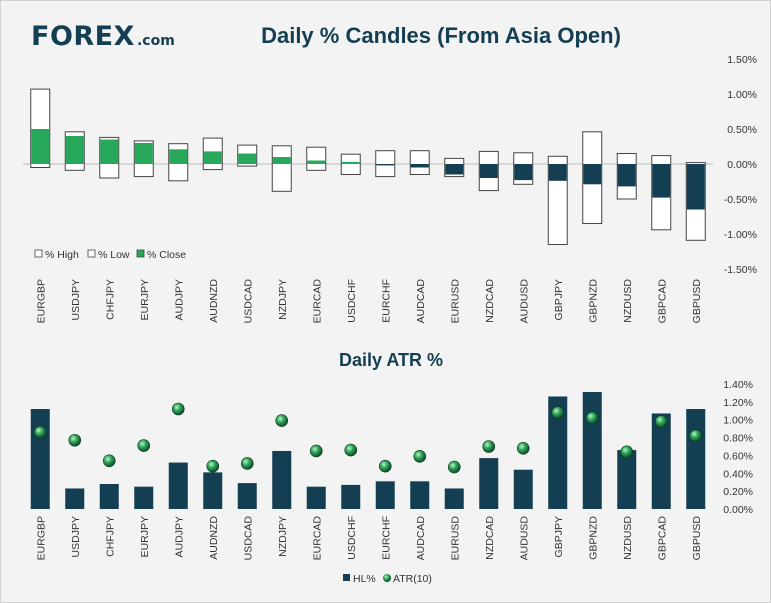 This screenshot has height=603, width=771. I want to click on x-tick-label: AUDNZD, so click(214, 538).